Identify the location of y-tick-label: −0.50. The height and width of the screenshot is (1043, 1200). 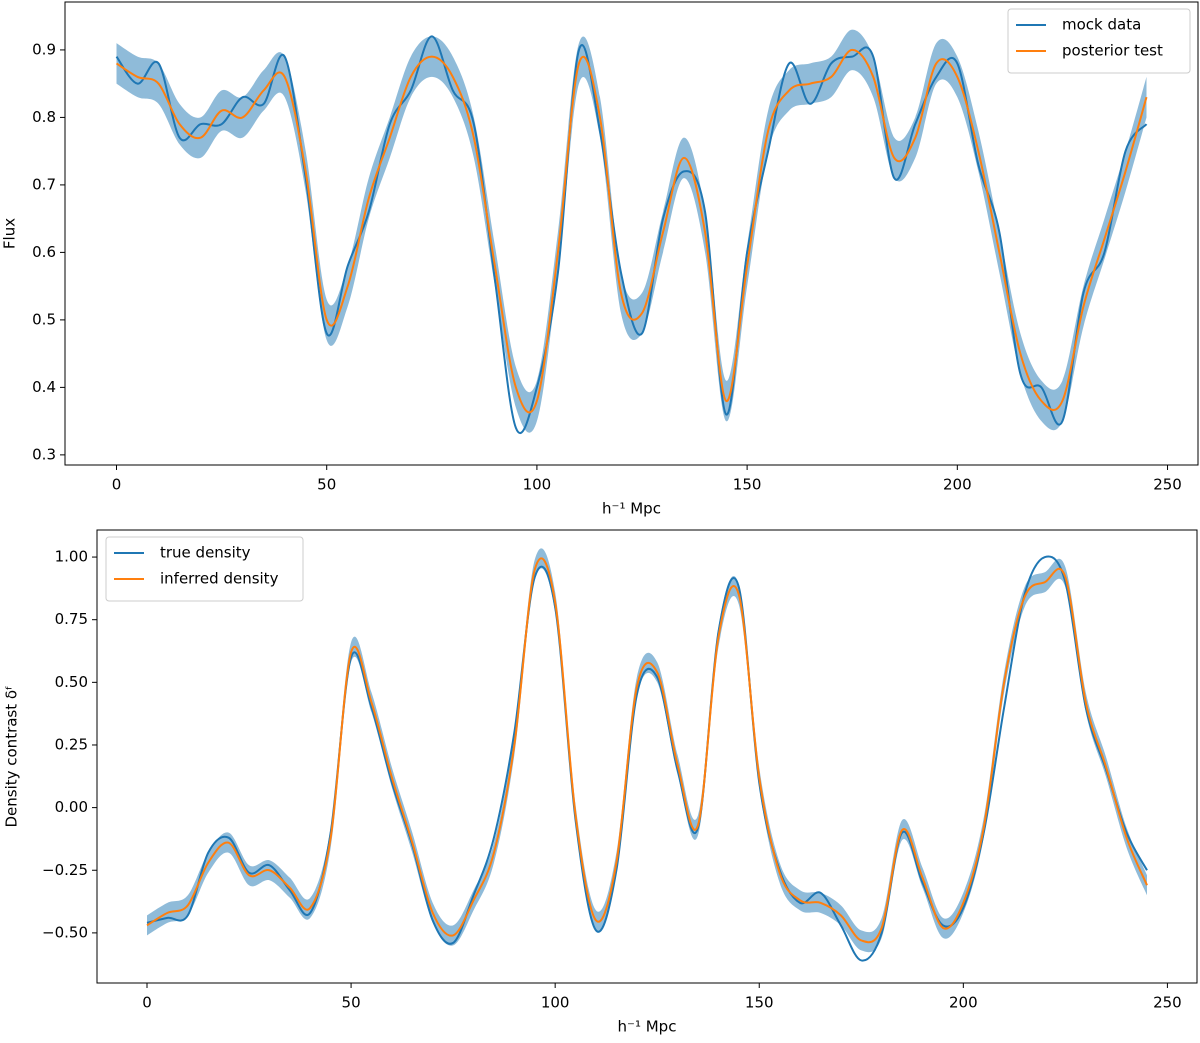
(65, 932).